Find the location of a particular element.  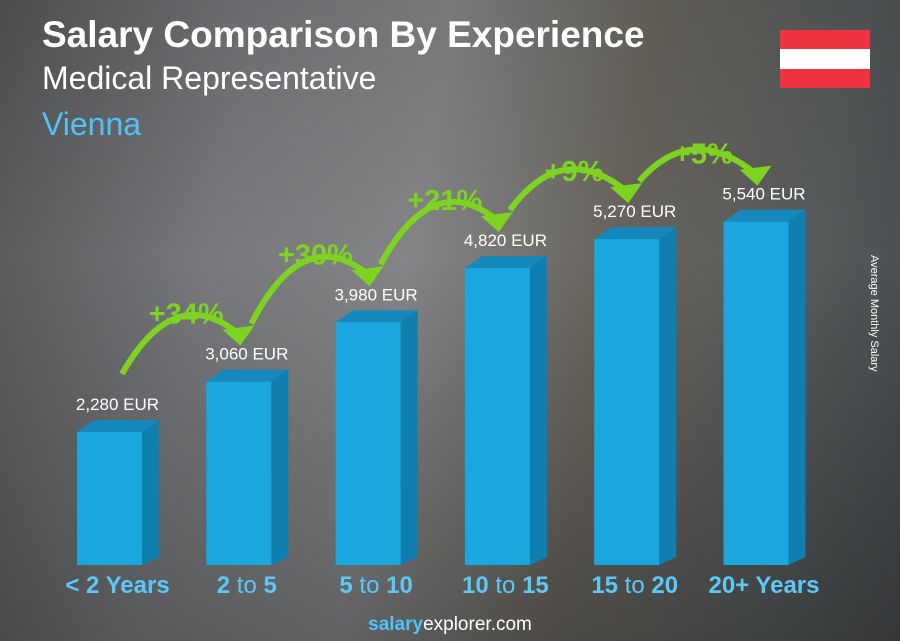

brand-rest: explorer is located at coordinates (457, 624).